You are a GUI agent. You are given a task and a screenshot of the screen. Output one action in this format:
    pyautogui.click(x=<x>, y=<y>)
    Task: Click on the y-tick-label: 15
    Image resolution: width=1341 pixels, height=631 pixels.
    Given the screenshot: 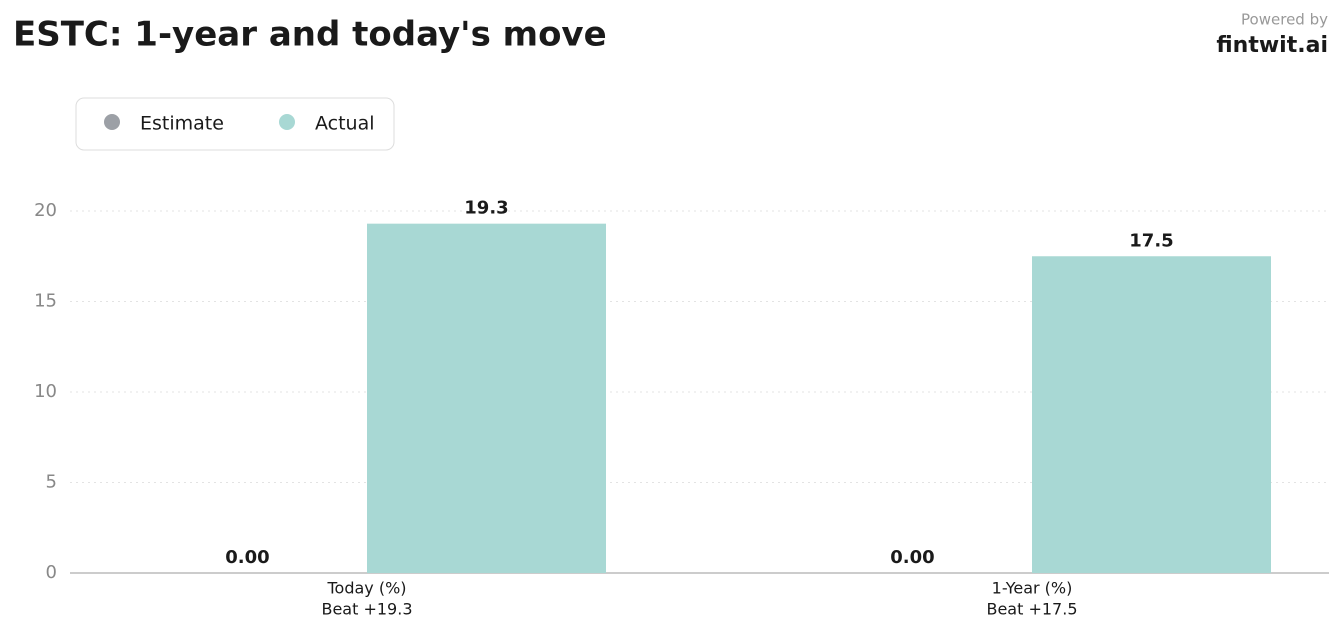 What is the action you would take?
    pyautogui.click(x=45, y=301)
    